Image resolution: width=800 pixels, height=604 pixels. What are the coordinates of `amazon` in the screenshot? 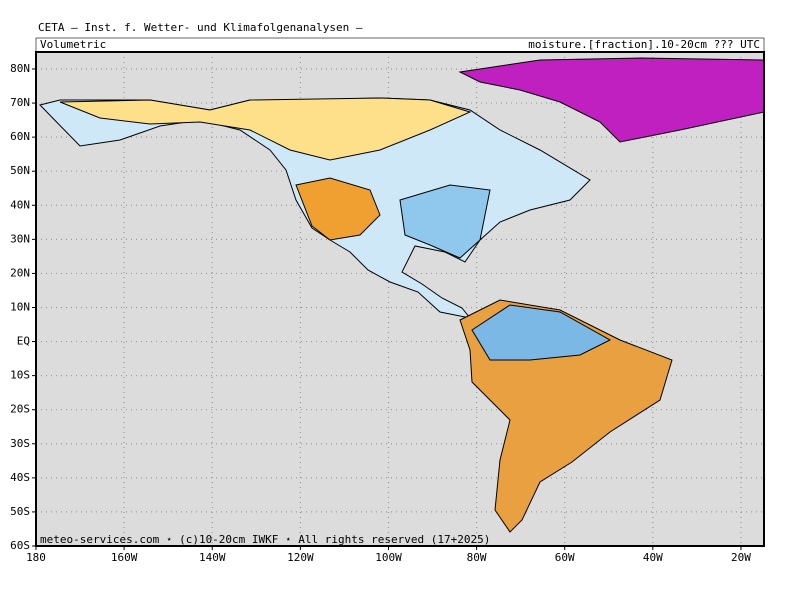 It's located at (541, 332).